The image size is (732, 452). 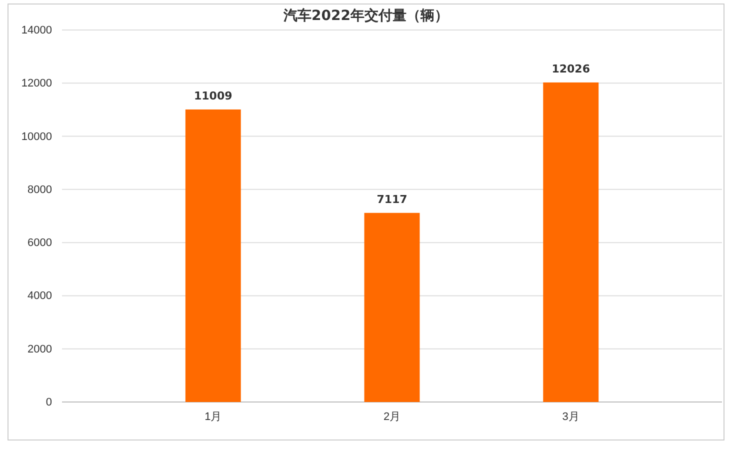 What do you see at coordinates (36, 136) in the screenshot?
I see `y-tick-label: 10000` at bounding box center [36, 136].